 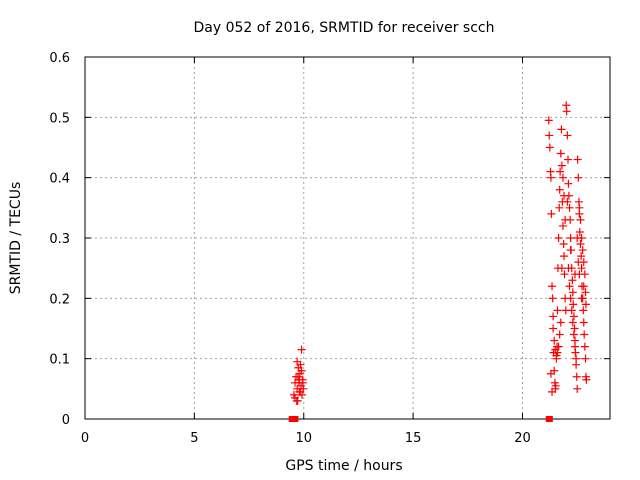 What do you see at coordinates (16, 238) in the screenshot?
I see `y-axis-label: SRMTID / TECUs` at bounding box center [16, 238].